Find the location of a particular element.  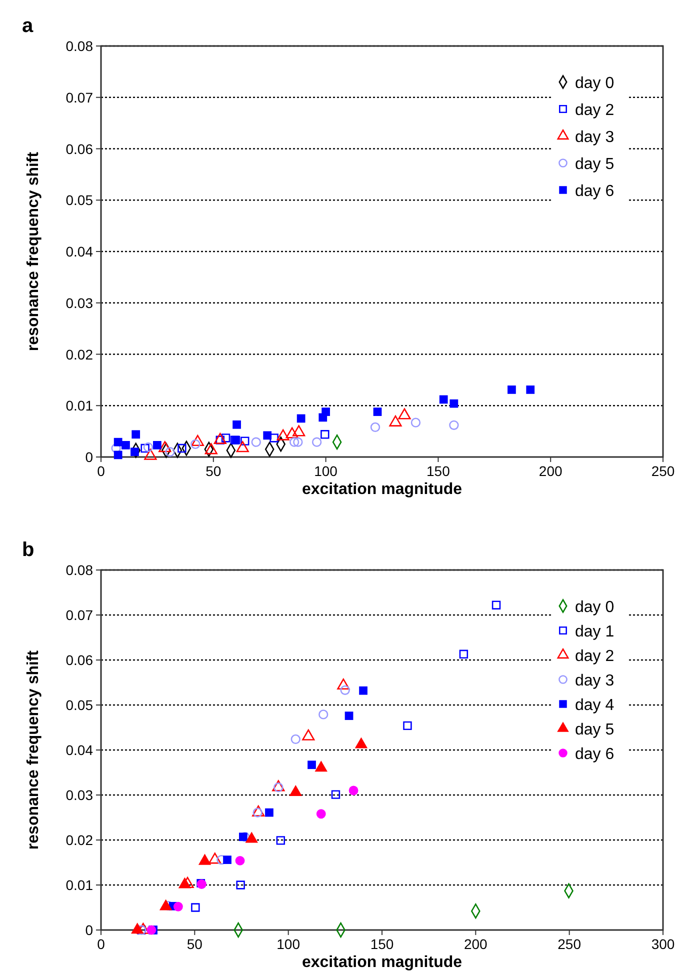

legend-label: day 1 is located at coordinates (594, 632).